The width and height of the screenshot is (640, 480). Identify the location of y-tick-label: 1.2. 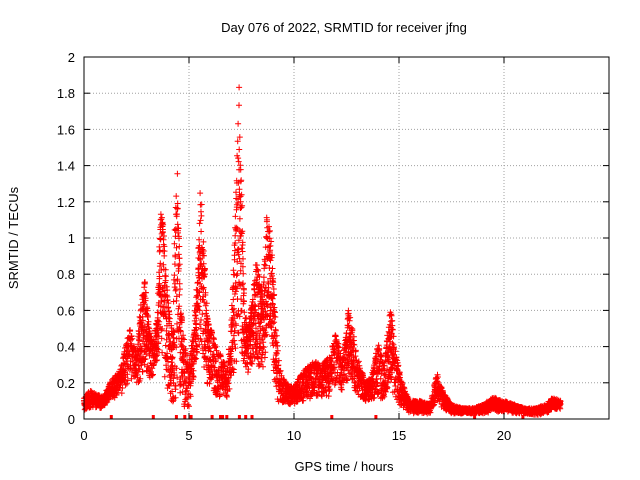
(66, 202).